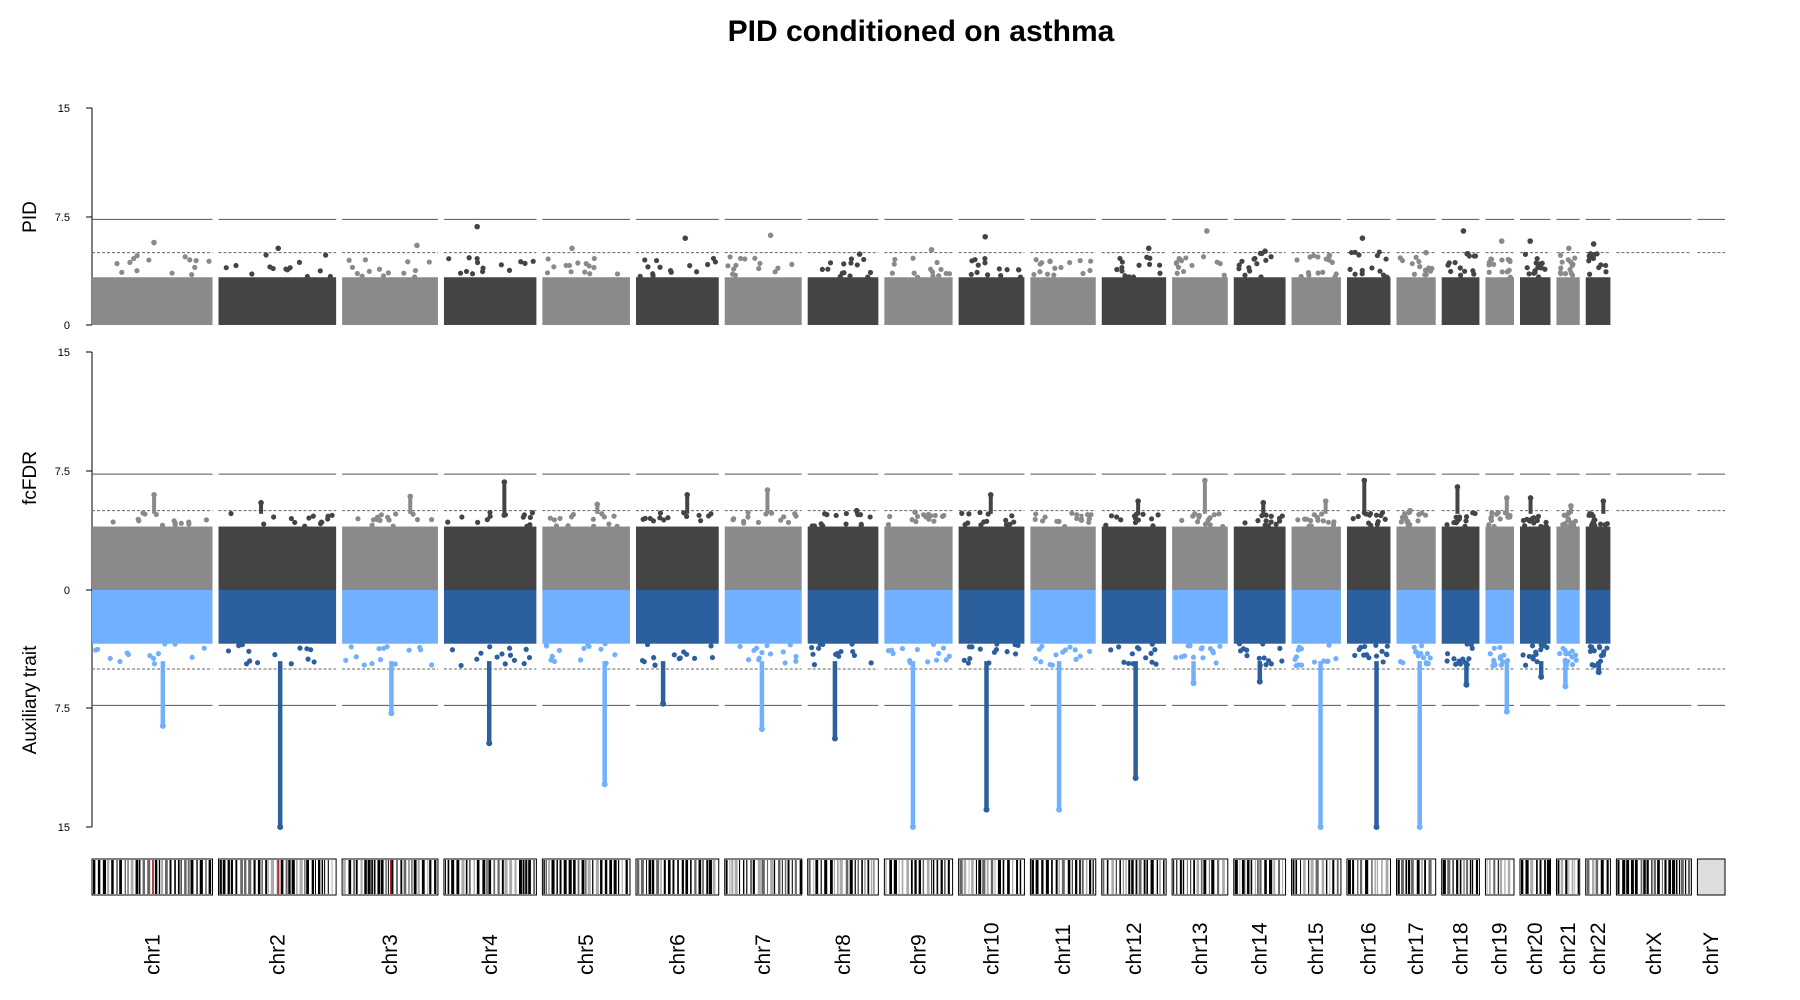  I want to click on chr12-ideogram-band, so click(1123, 877).